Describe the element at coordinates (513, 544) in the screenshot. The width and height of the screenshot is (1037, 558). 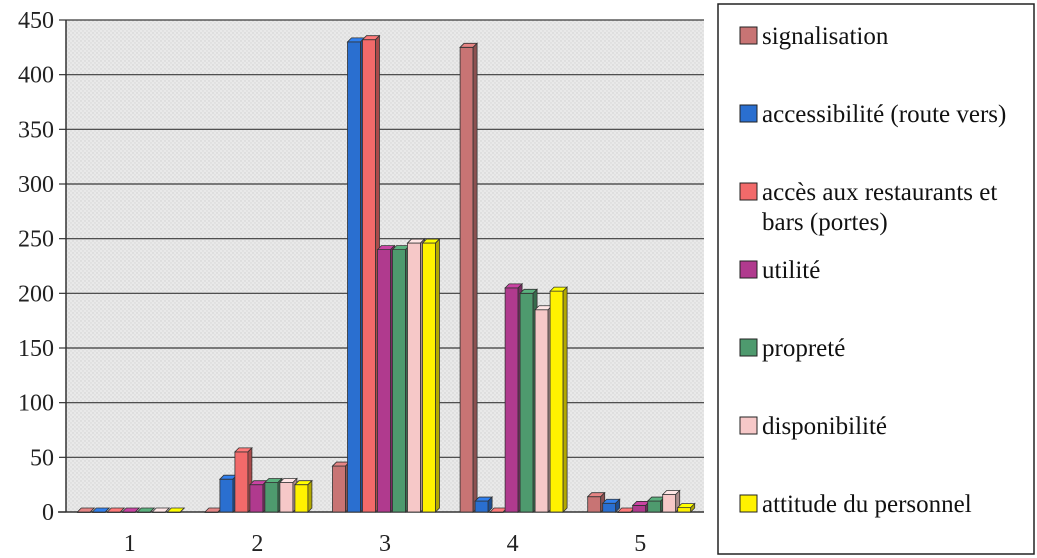
I see `x-tick-label: 4` at that location.